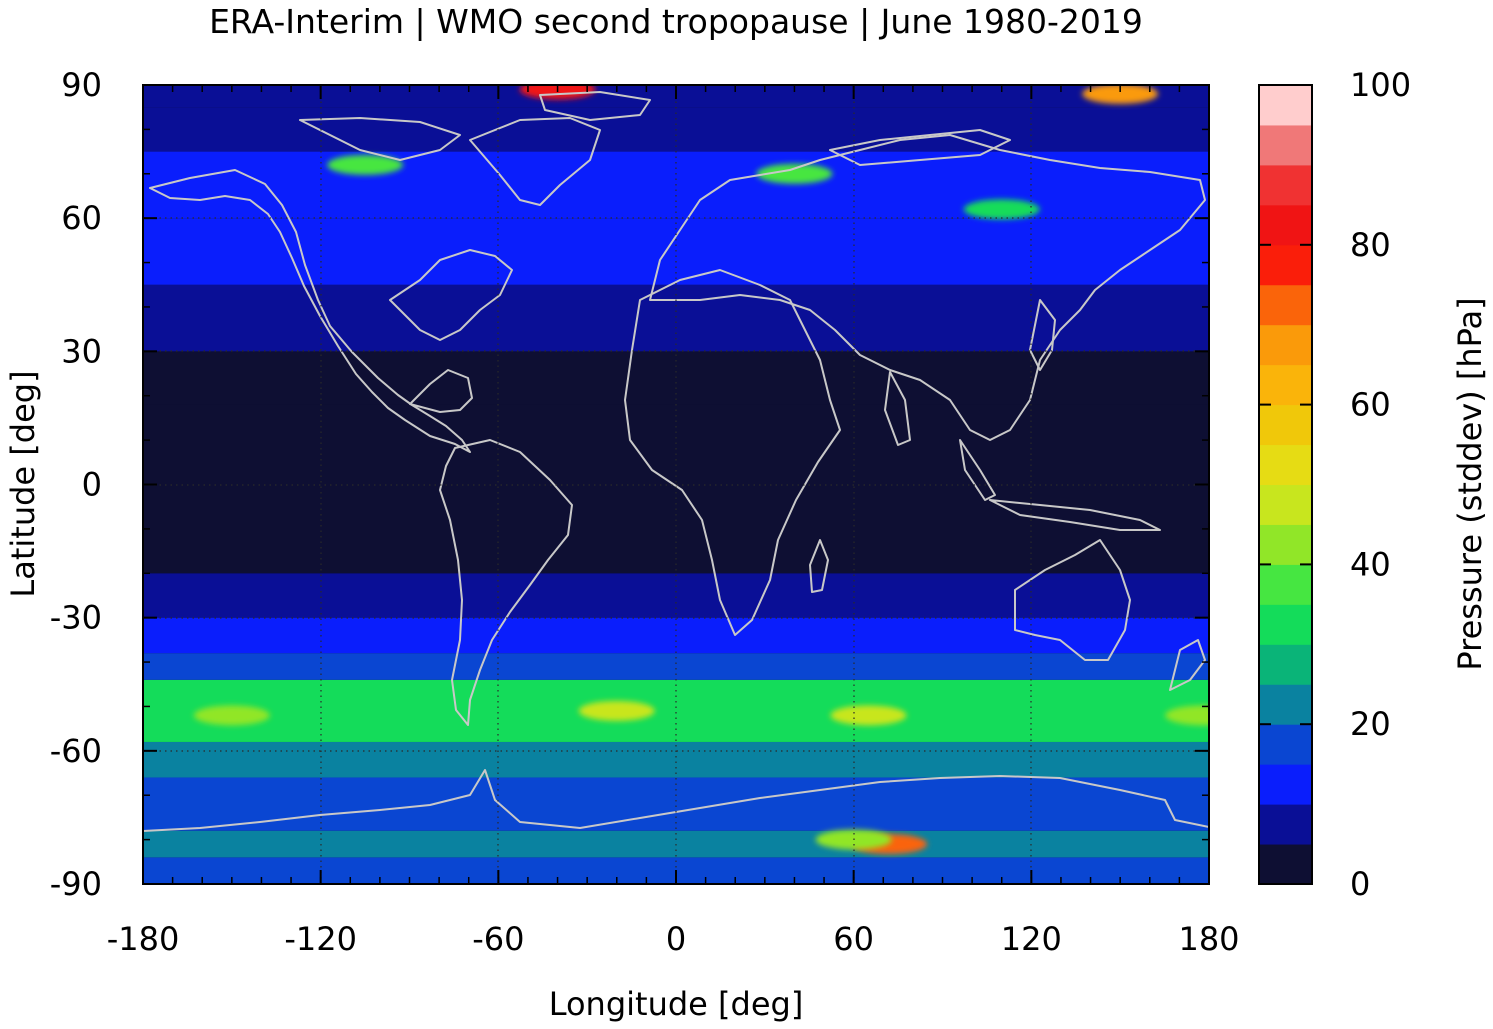 The height and width of the screenshot is (1029, 1493). I want to click on y-tick-label: -90, so click(76, 884).